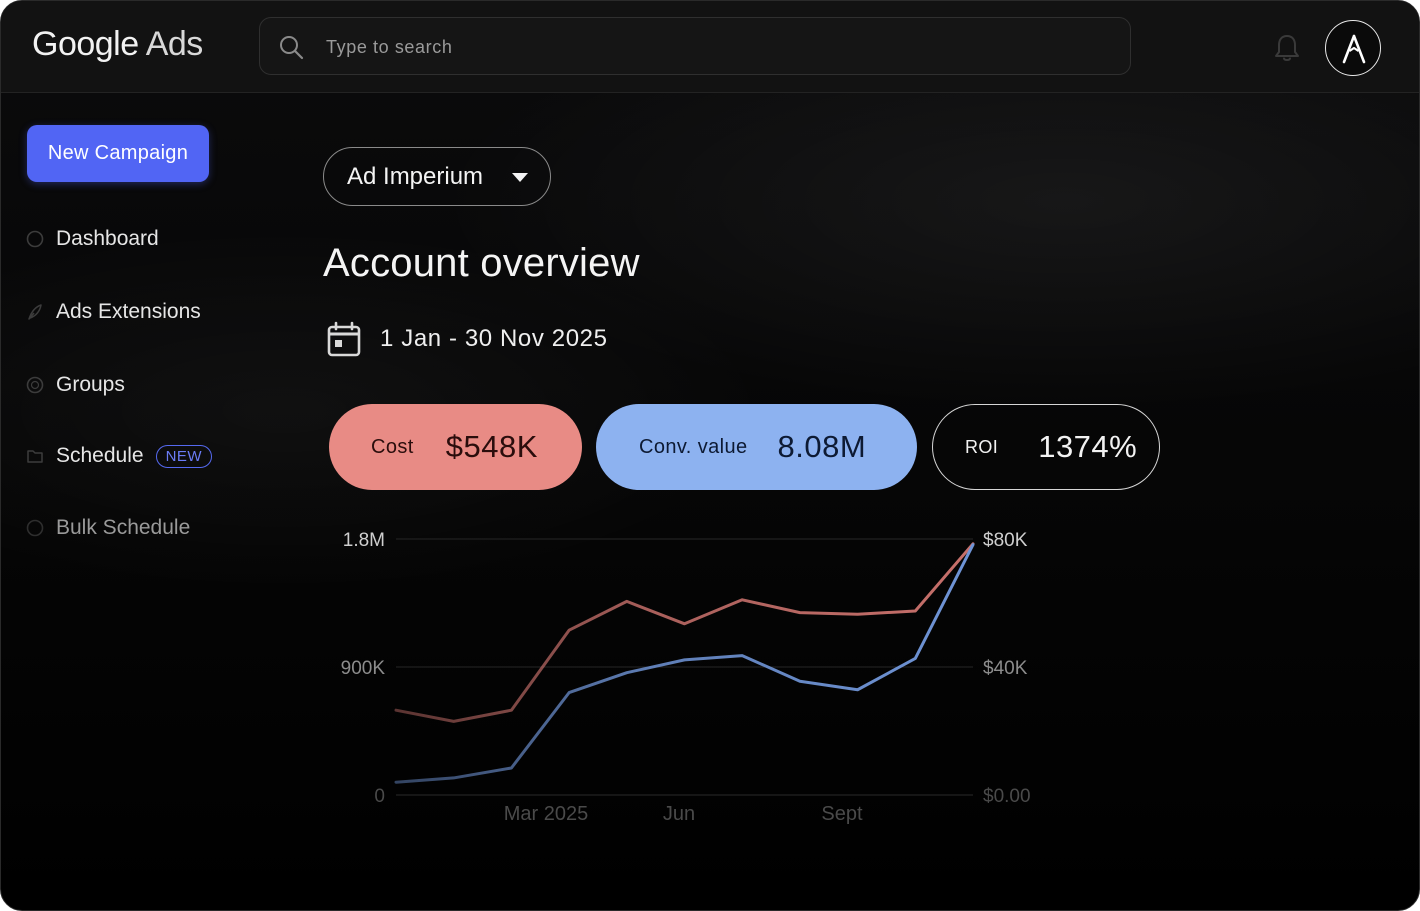 This screenshot has width=1420, height=911. Describe the element at coordinates (491, 446) in the screenshot. I see `metric-value: $548K` at that location.